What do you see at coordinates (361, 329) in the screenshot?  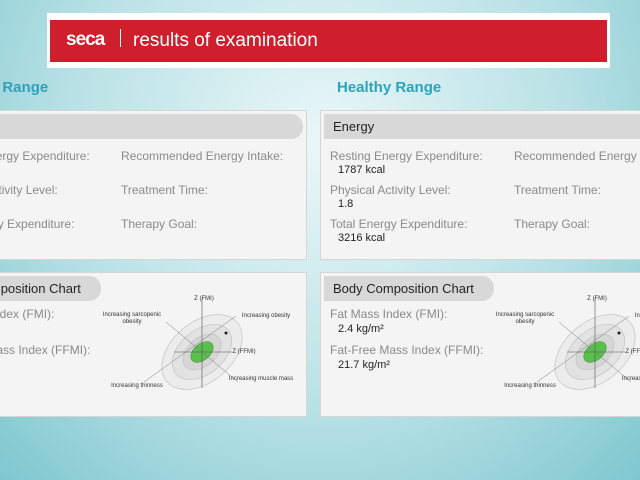 I see `field-value: 2.4 kg/m²` at bounding box center [361, 329].